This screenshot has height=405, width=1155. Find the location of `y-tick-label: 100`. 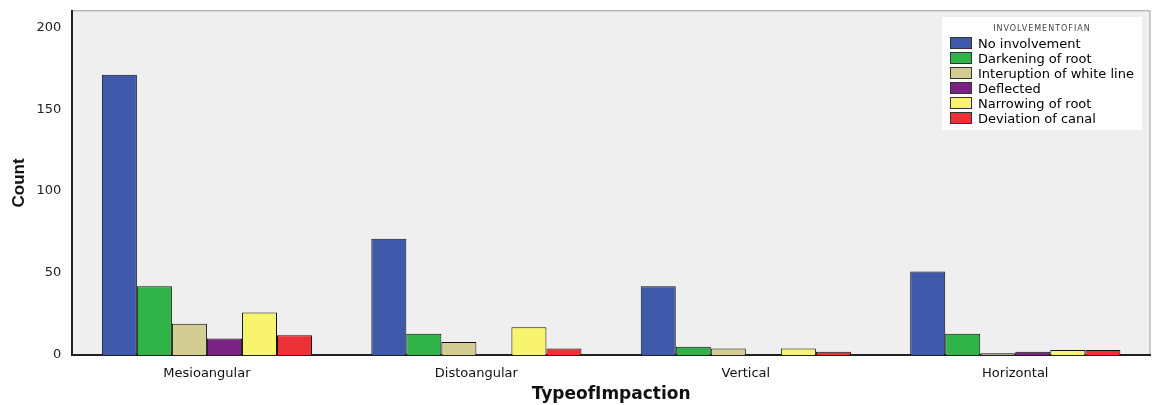

y-tick-label: 100 is located at coordinates (49, 190).